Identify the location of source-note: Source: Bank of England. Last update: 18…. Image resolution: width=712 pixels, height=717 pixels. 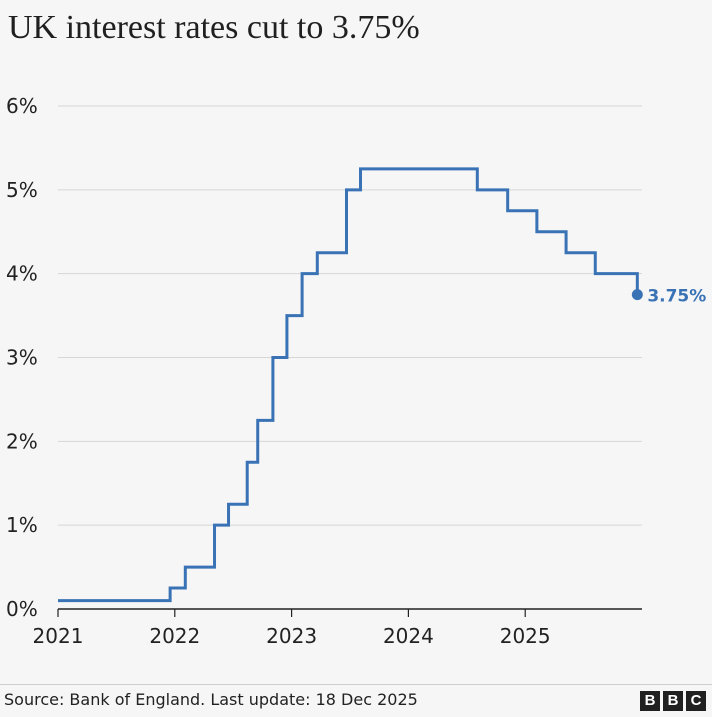
(211, 699).